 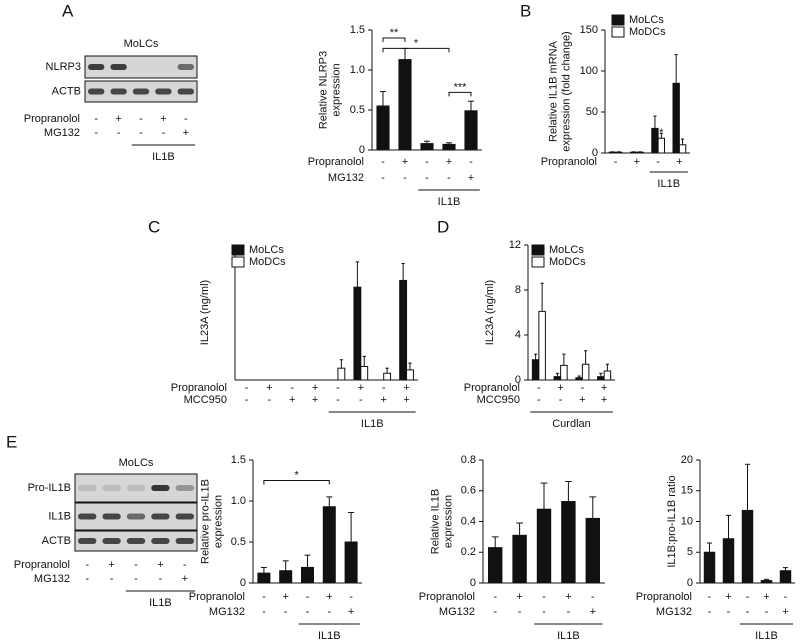 What do you see at coordinates (394, 39) in the screenshot?
I see `significance-bracket` at bounding box center [394, 39].